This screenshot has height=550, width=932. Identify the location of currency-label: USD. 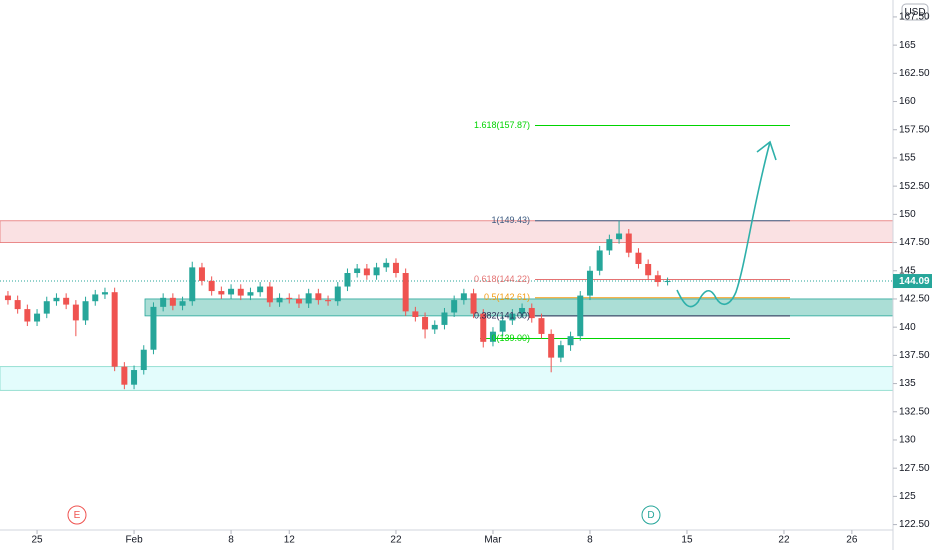
(914, 12).